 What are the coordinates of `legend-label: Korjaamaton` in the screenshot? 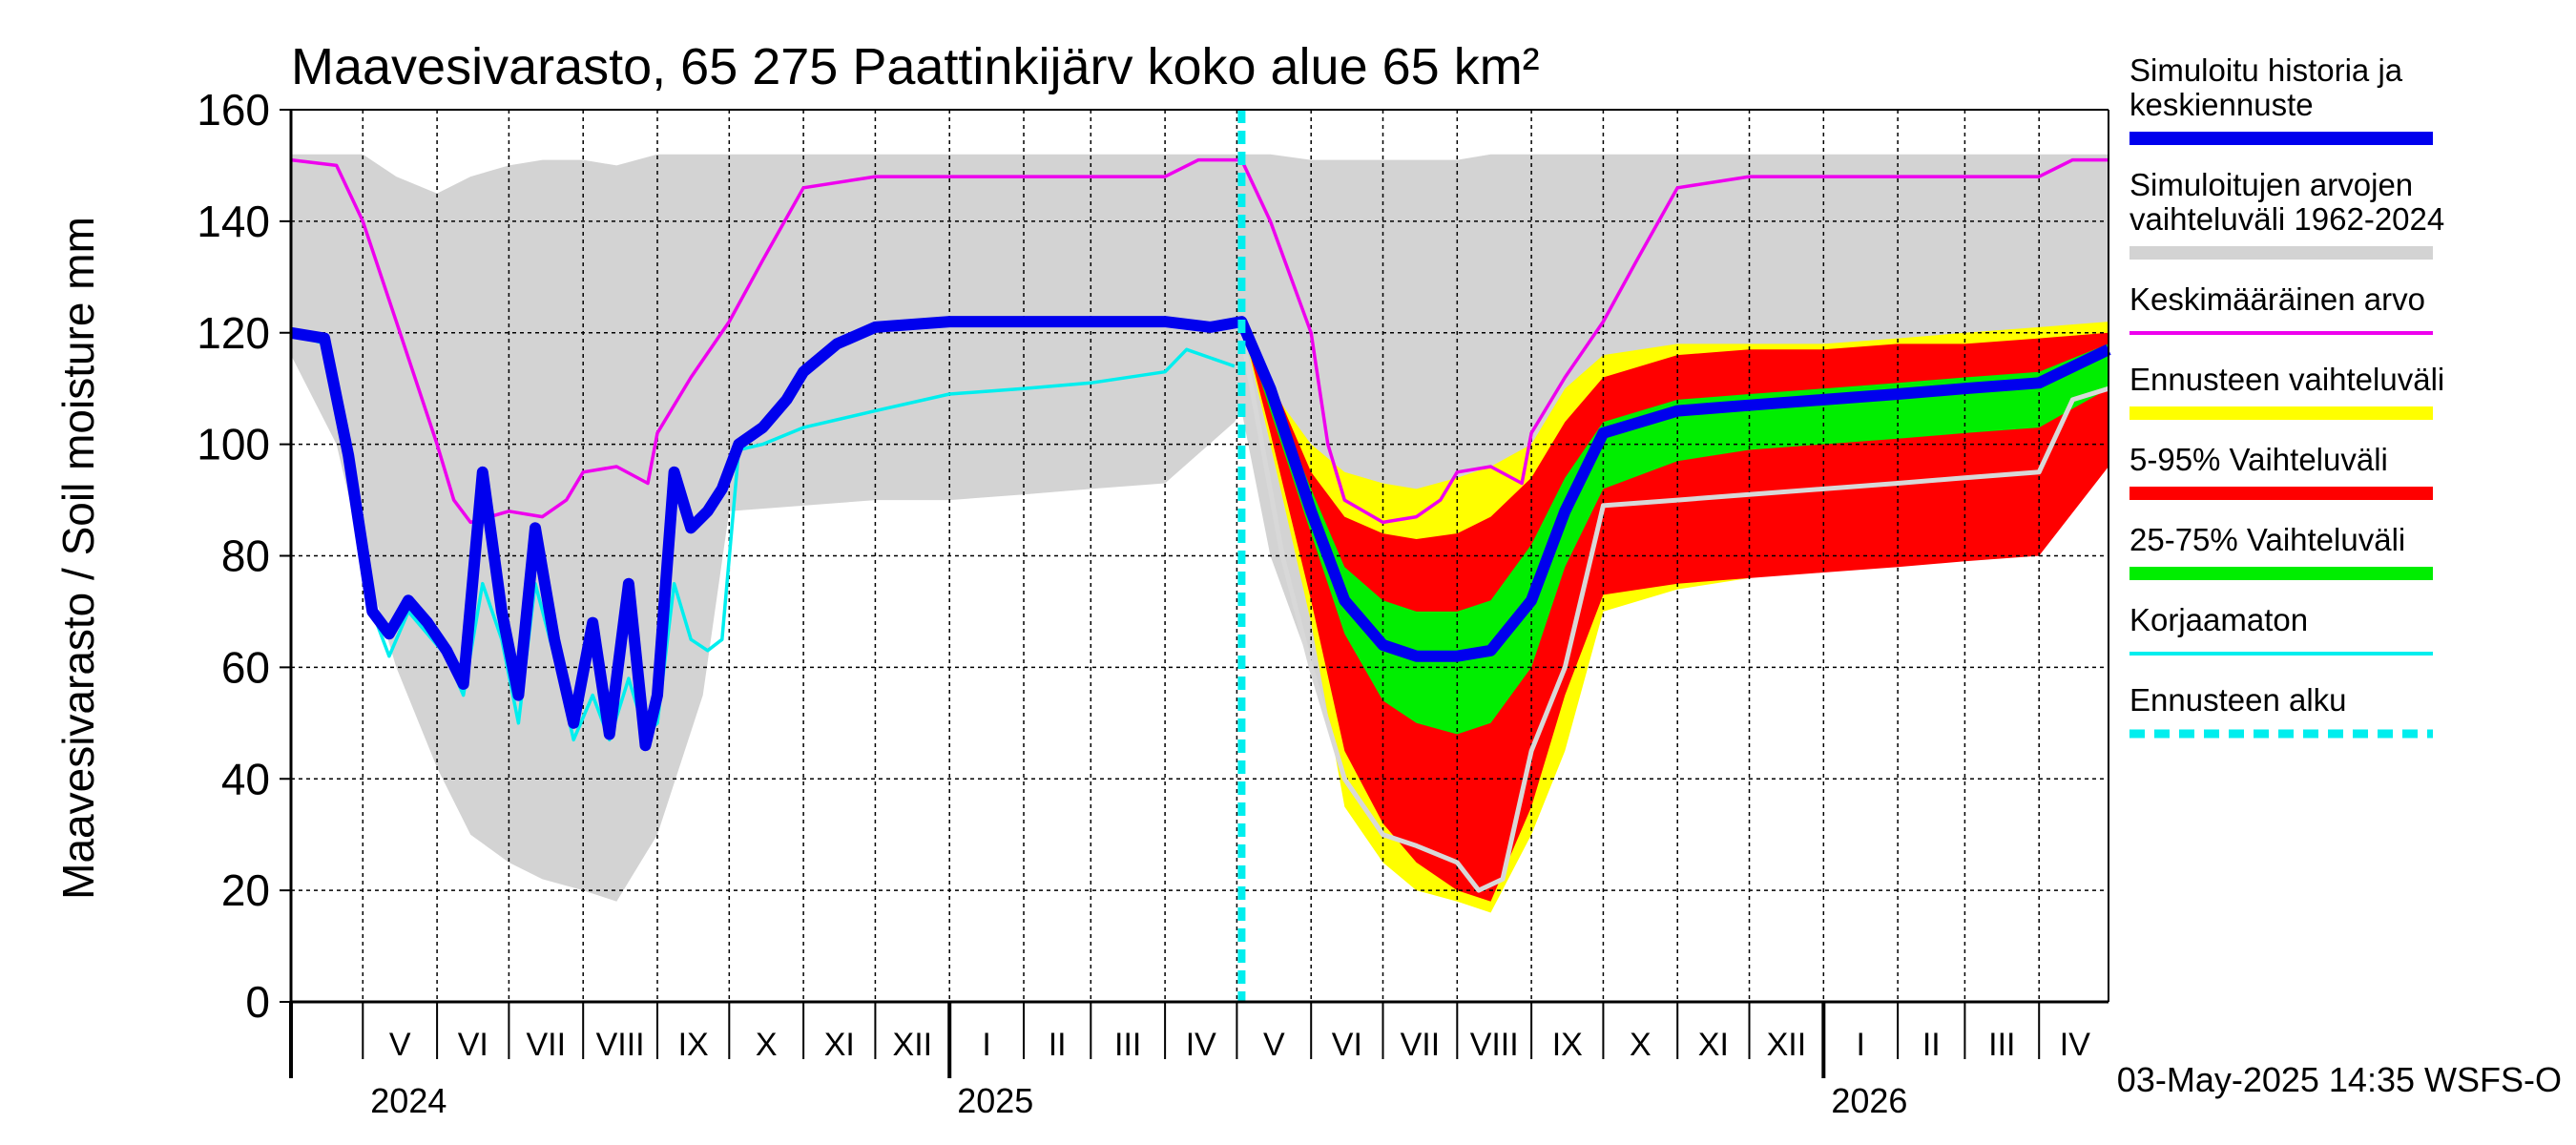 It's located at (2218, 620).